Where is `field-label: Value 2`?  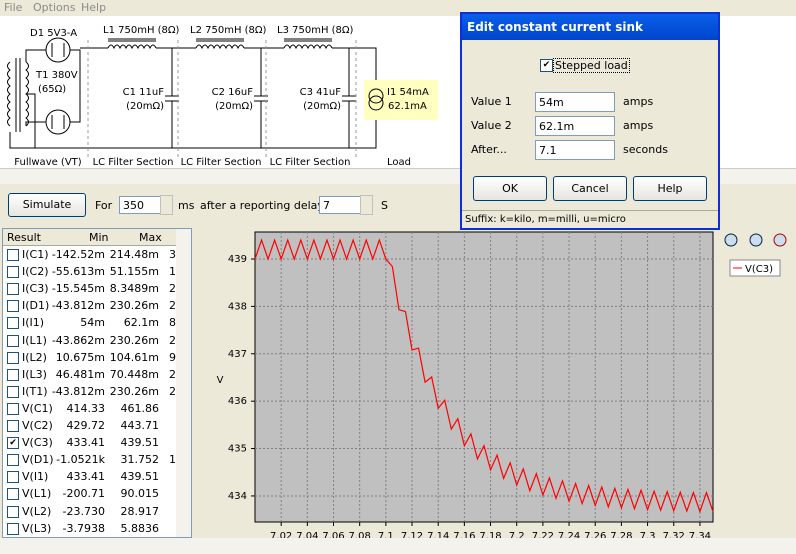 field-label: Value 2 is located at coordinates (491, 125).